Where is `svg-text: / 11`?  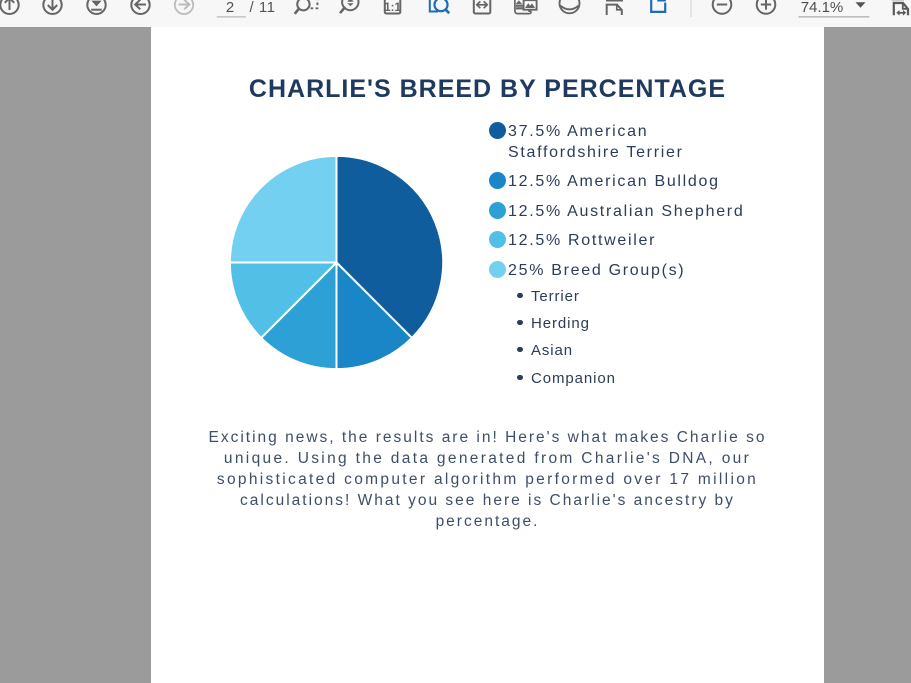 svg-text: / 11 is located at coordinates (263, 8).